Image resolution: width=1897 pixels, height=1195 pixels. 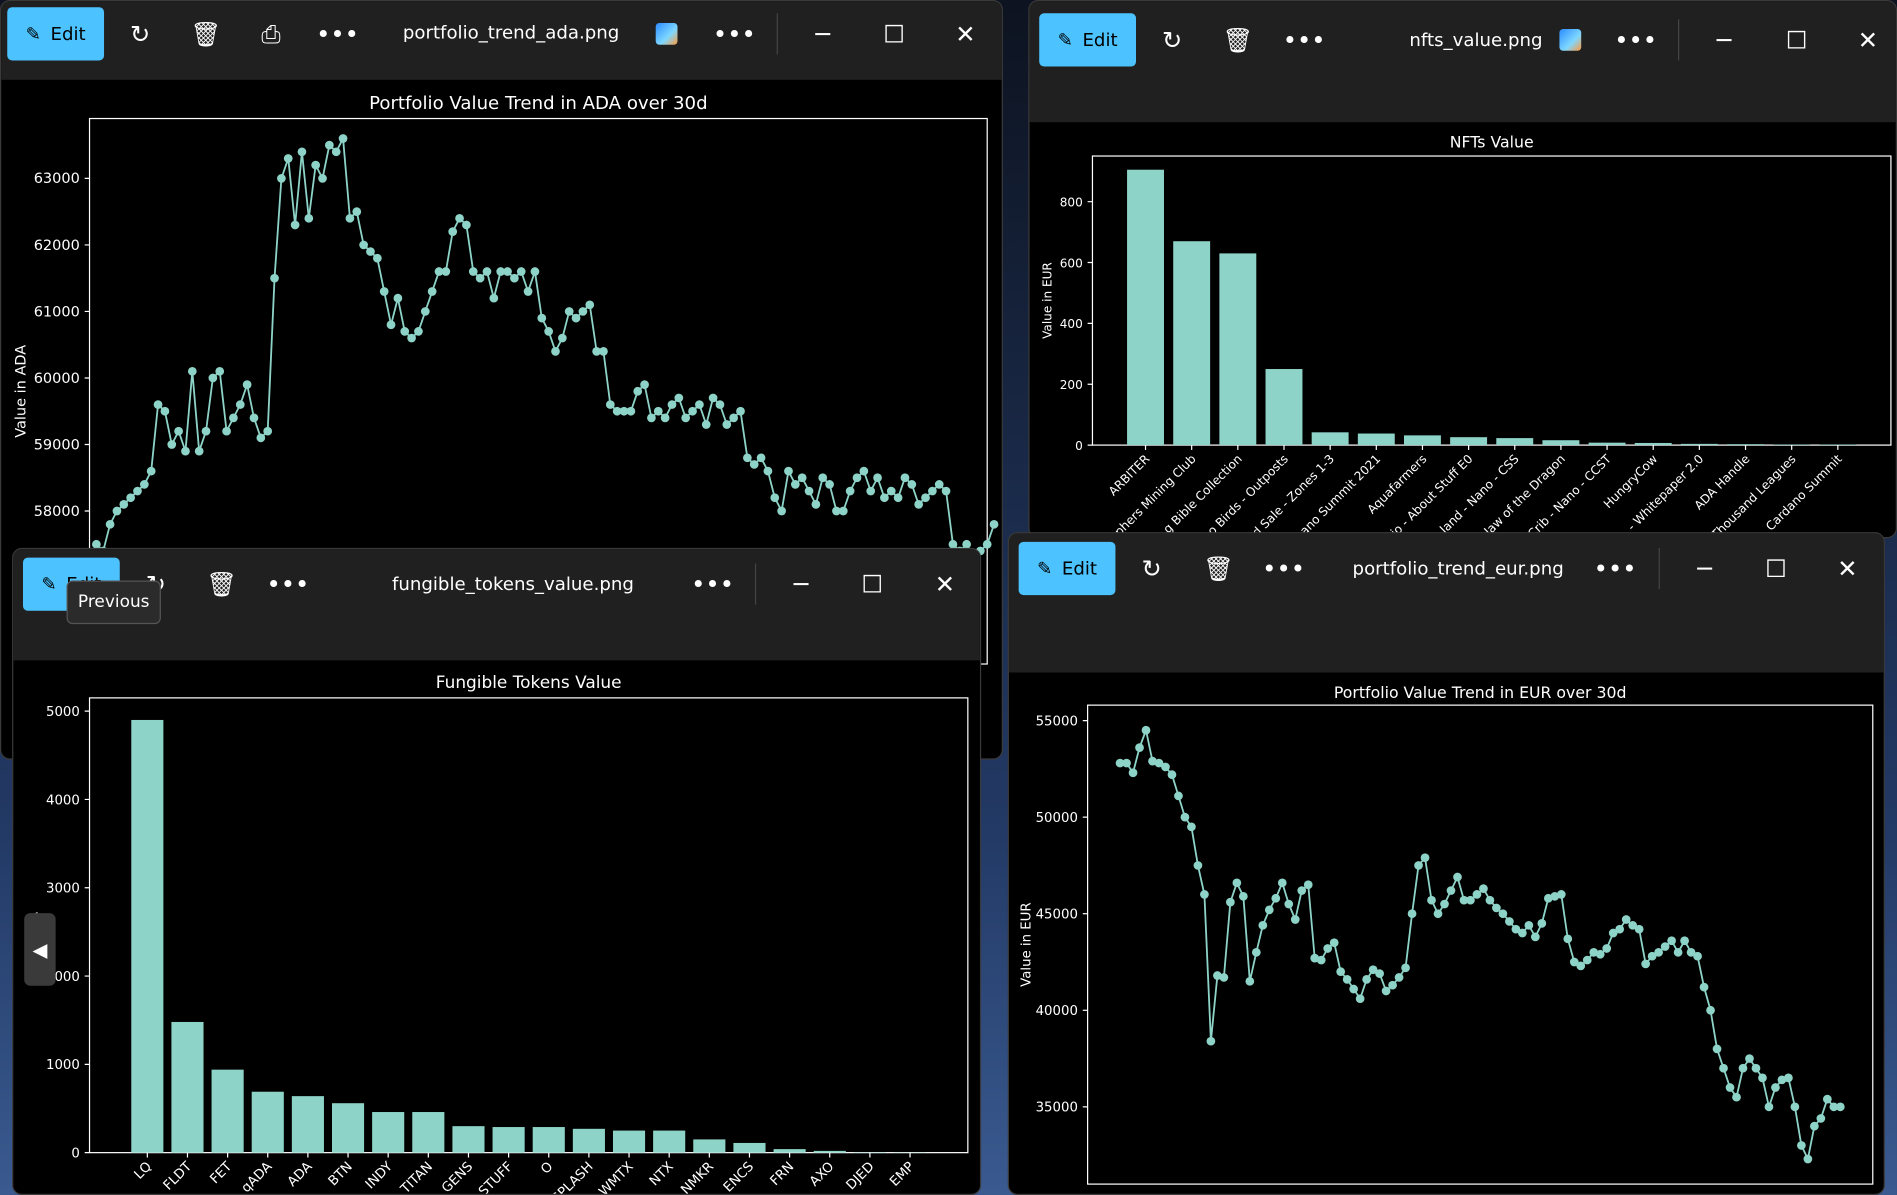 What do you see at coordinates (57, 445) in the screenshot?
I see `y-tick-label: 59000` at bounding box center [57, 445].